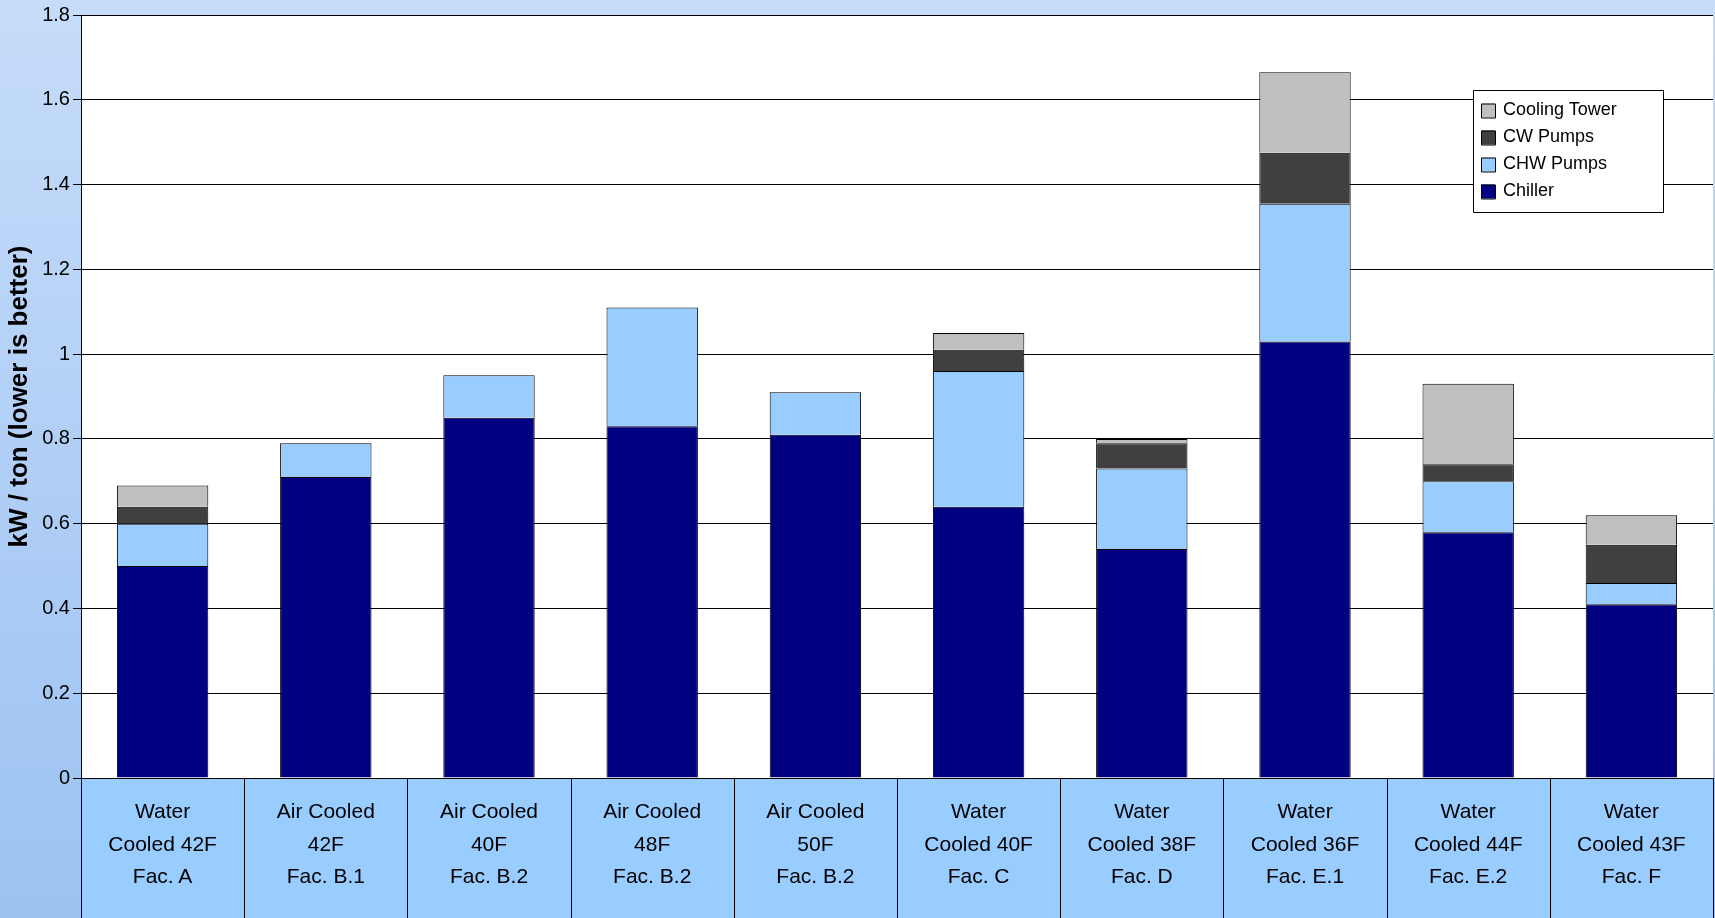  What do you see at coordinates (56, 437) in the screenshot?
I see `y-tick-label: 0.8` at bounding box center [56, 437].